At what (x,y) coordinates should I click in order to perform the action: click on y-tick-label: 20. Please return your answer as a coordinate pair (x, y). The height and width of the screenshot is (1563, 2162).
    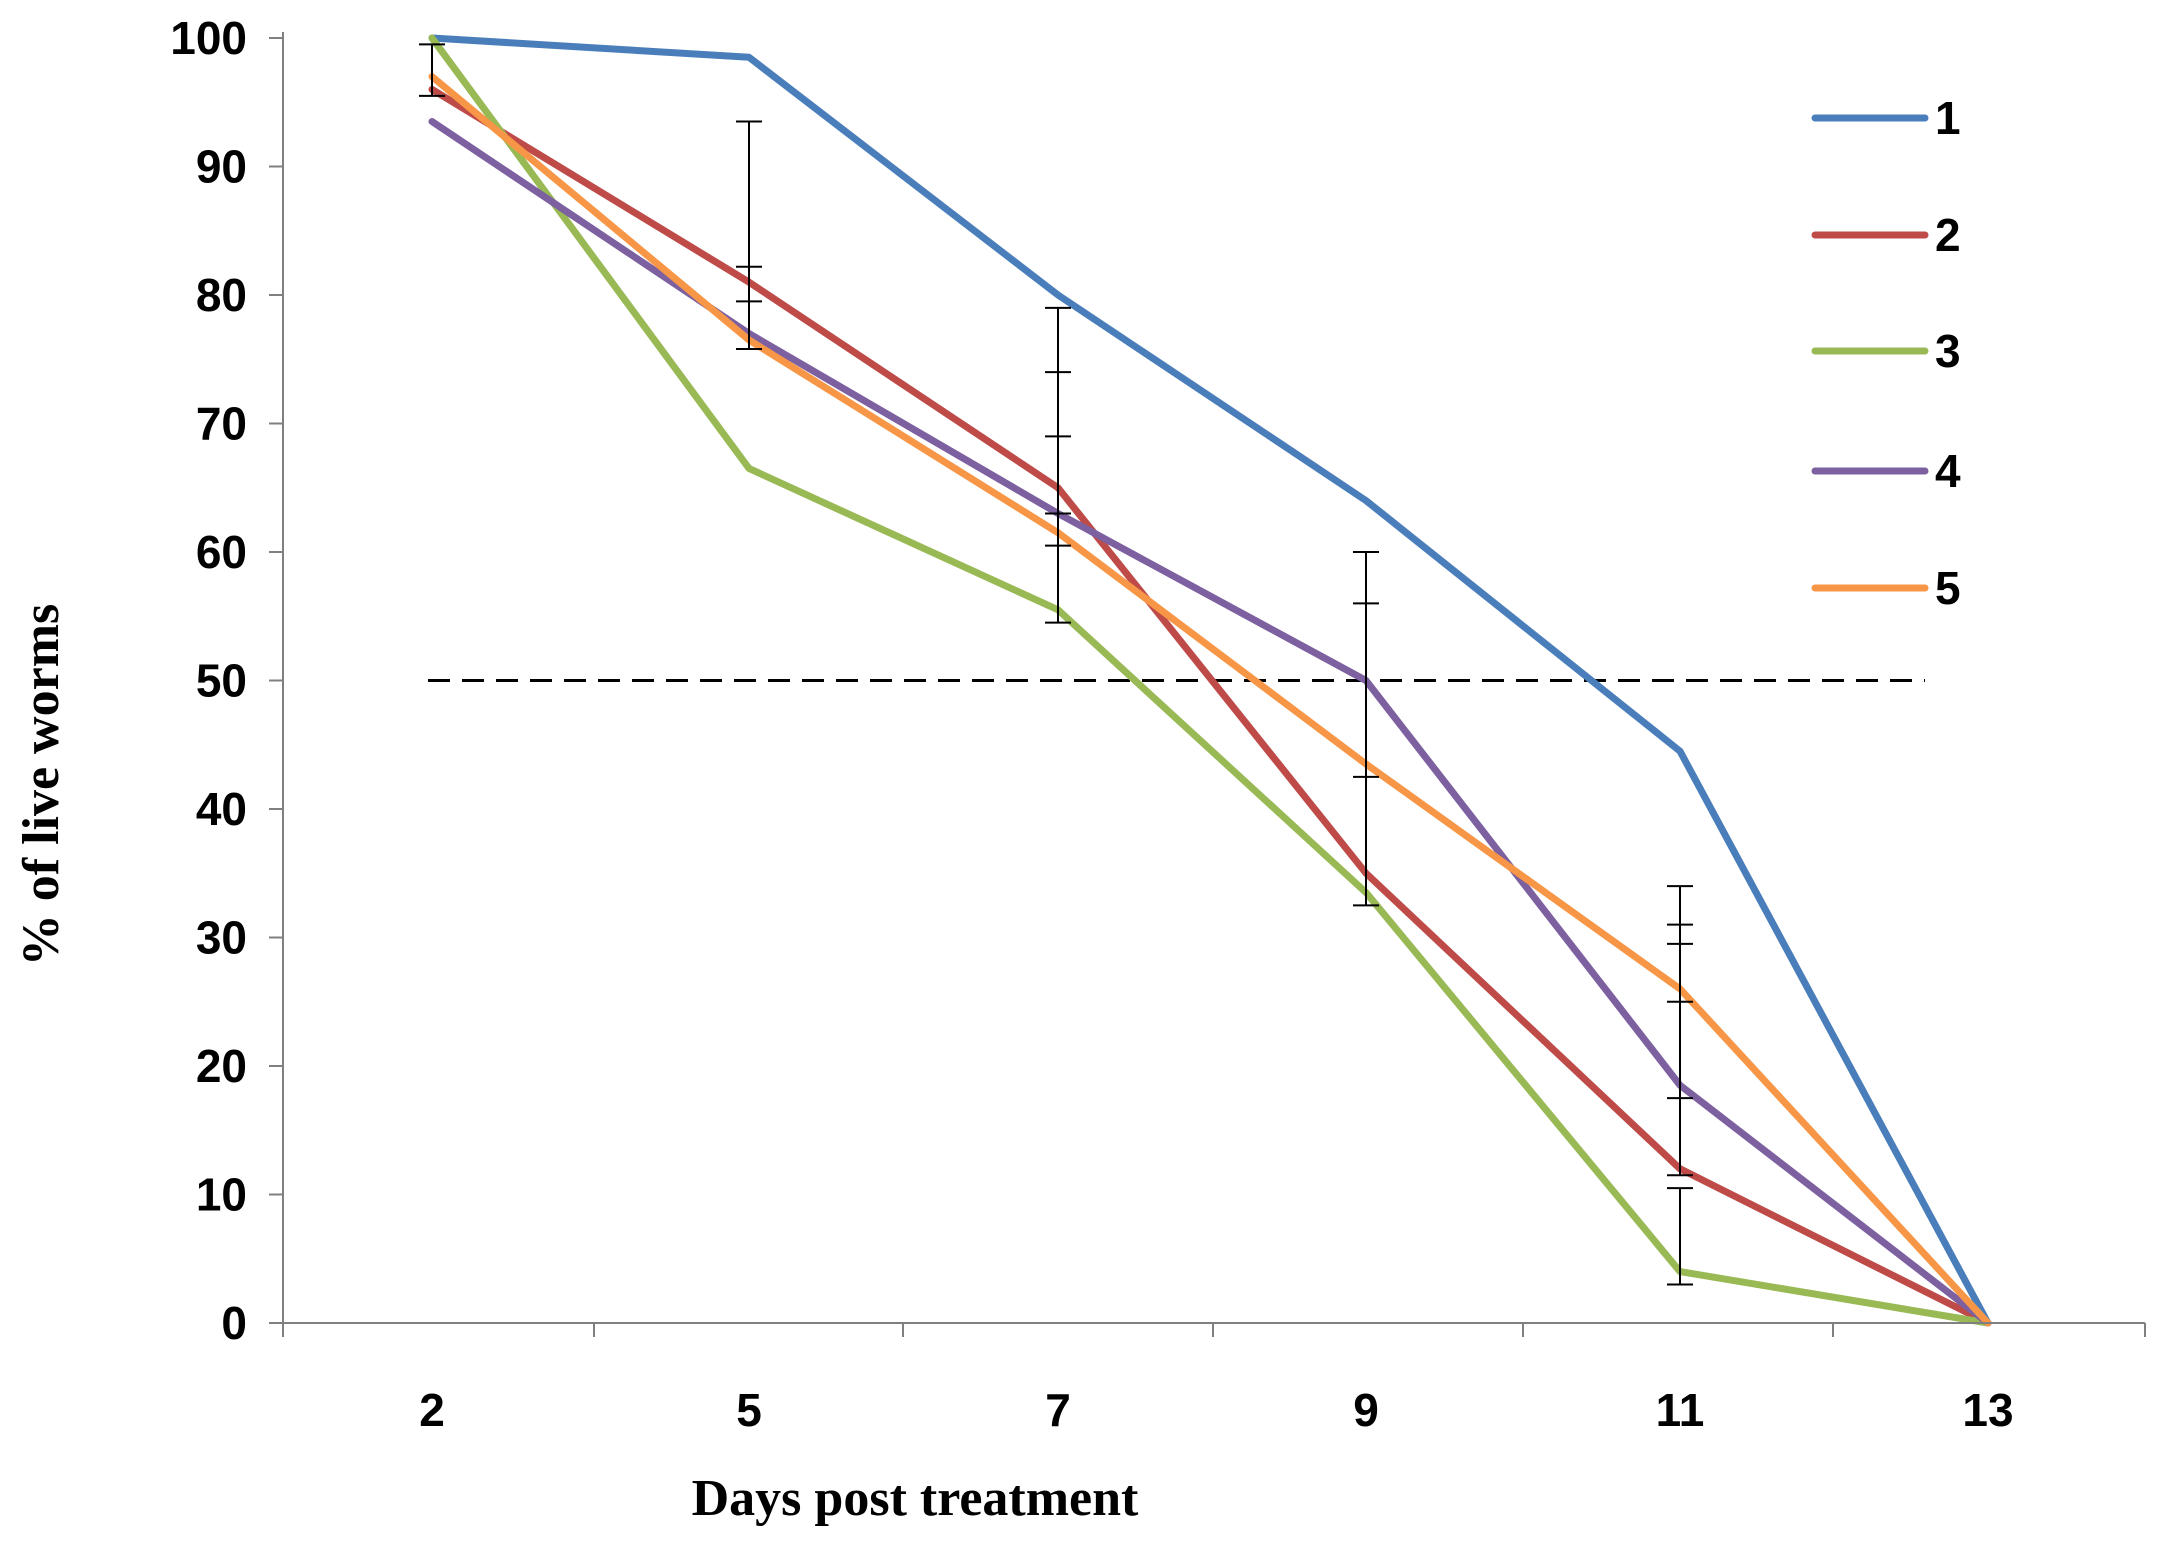
    Looking at the image, I should click on (221, 1066).